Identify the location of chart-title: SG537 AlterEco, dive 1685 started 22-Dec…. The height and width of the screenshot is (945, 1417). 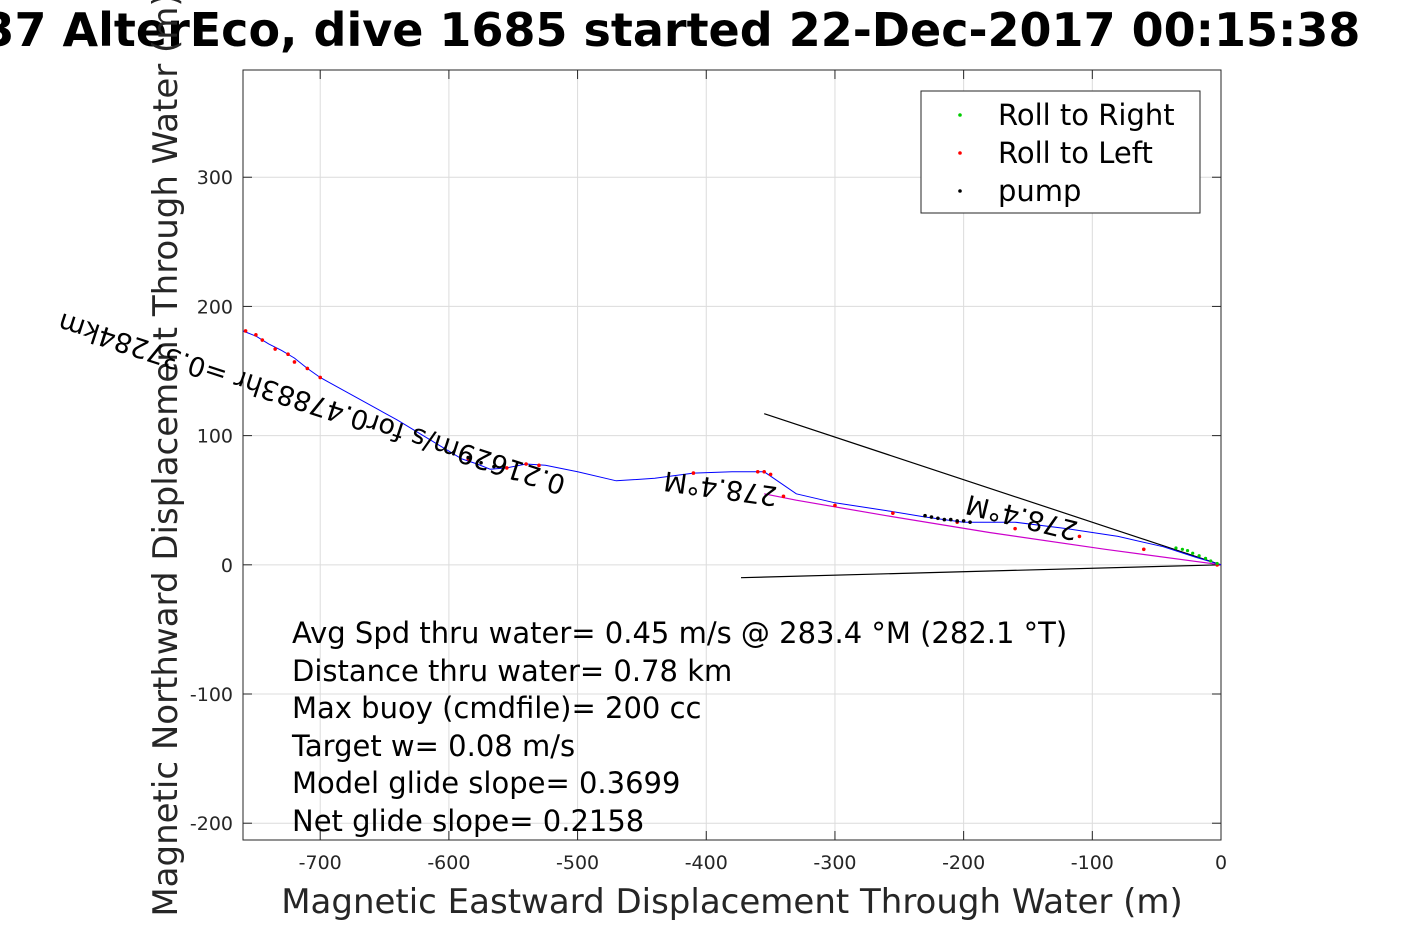
(680, 30).